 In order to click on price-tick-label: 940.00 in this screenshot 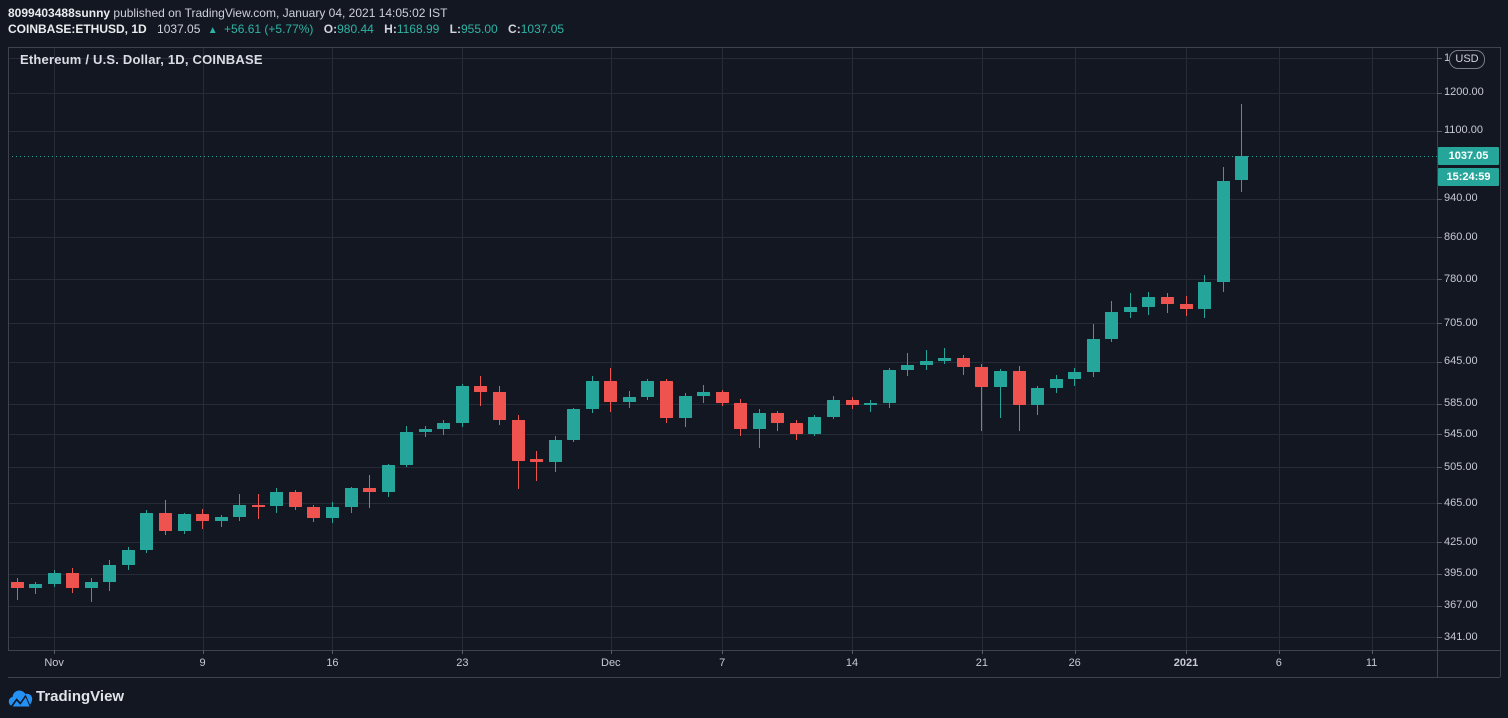, I will do `click(1461, 198)`.